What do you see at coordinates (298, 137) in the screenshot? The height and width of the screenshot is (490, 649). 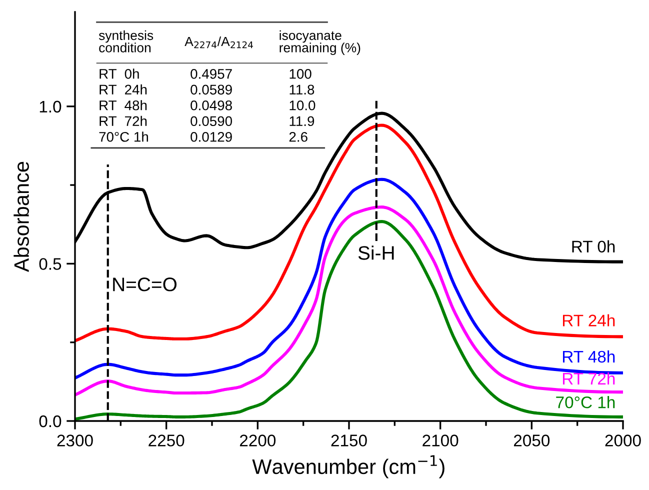 I see `annotation: 2.6` at bounding box center [298, 137].